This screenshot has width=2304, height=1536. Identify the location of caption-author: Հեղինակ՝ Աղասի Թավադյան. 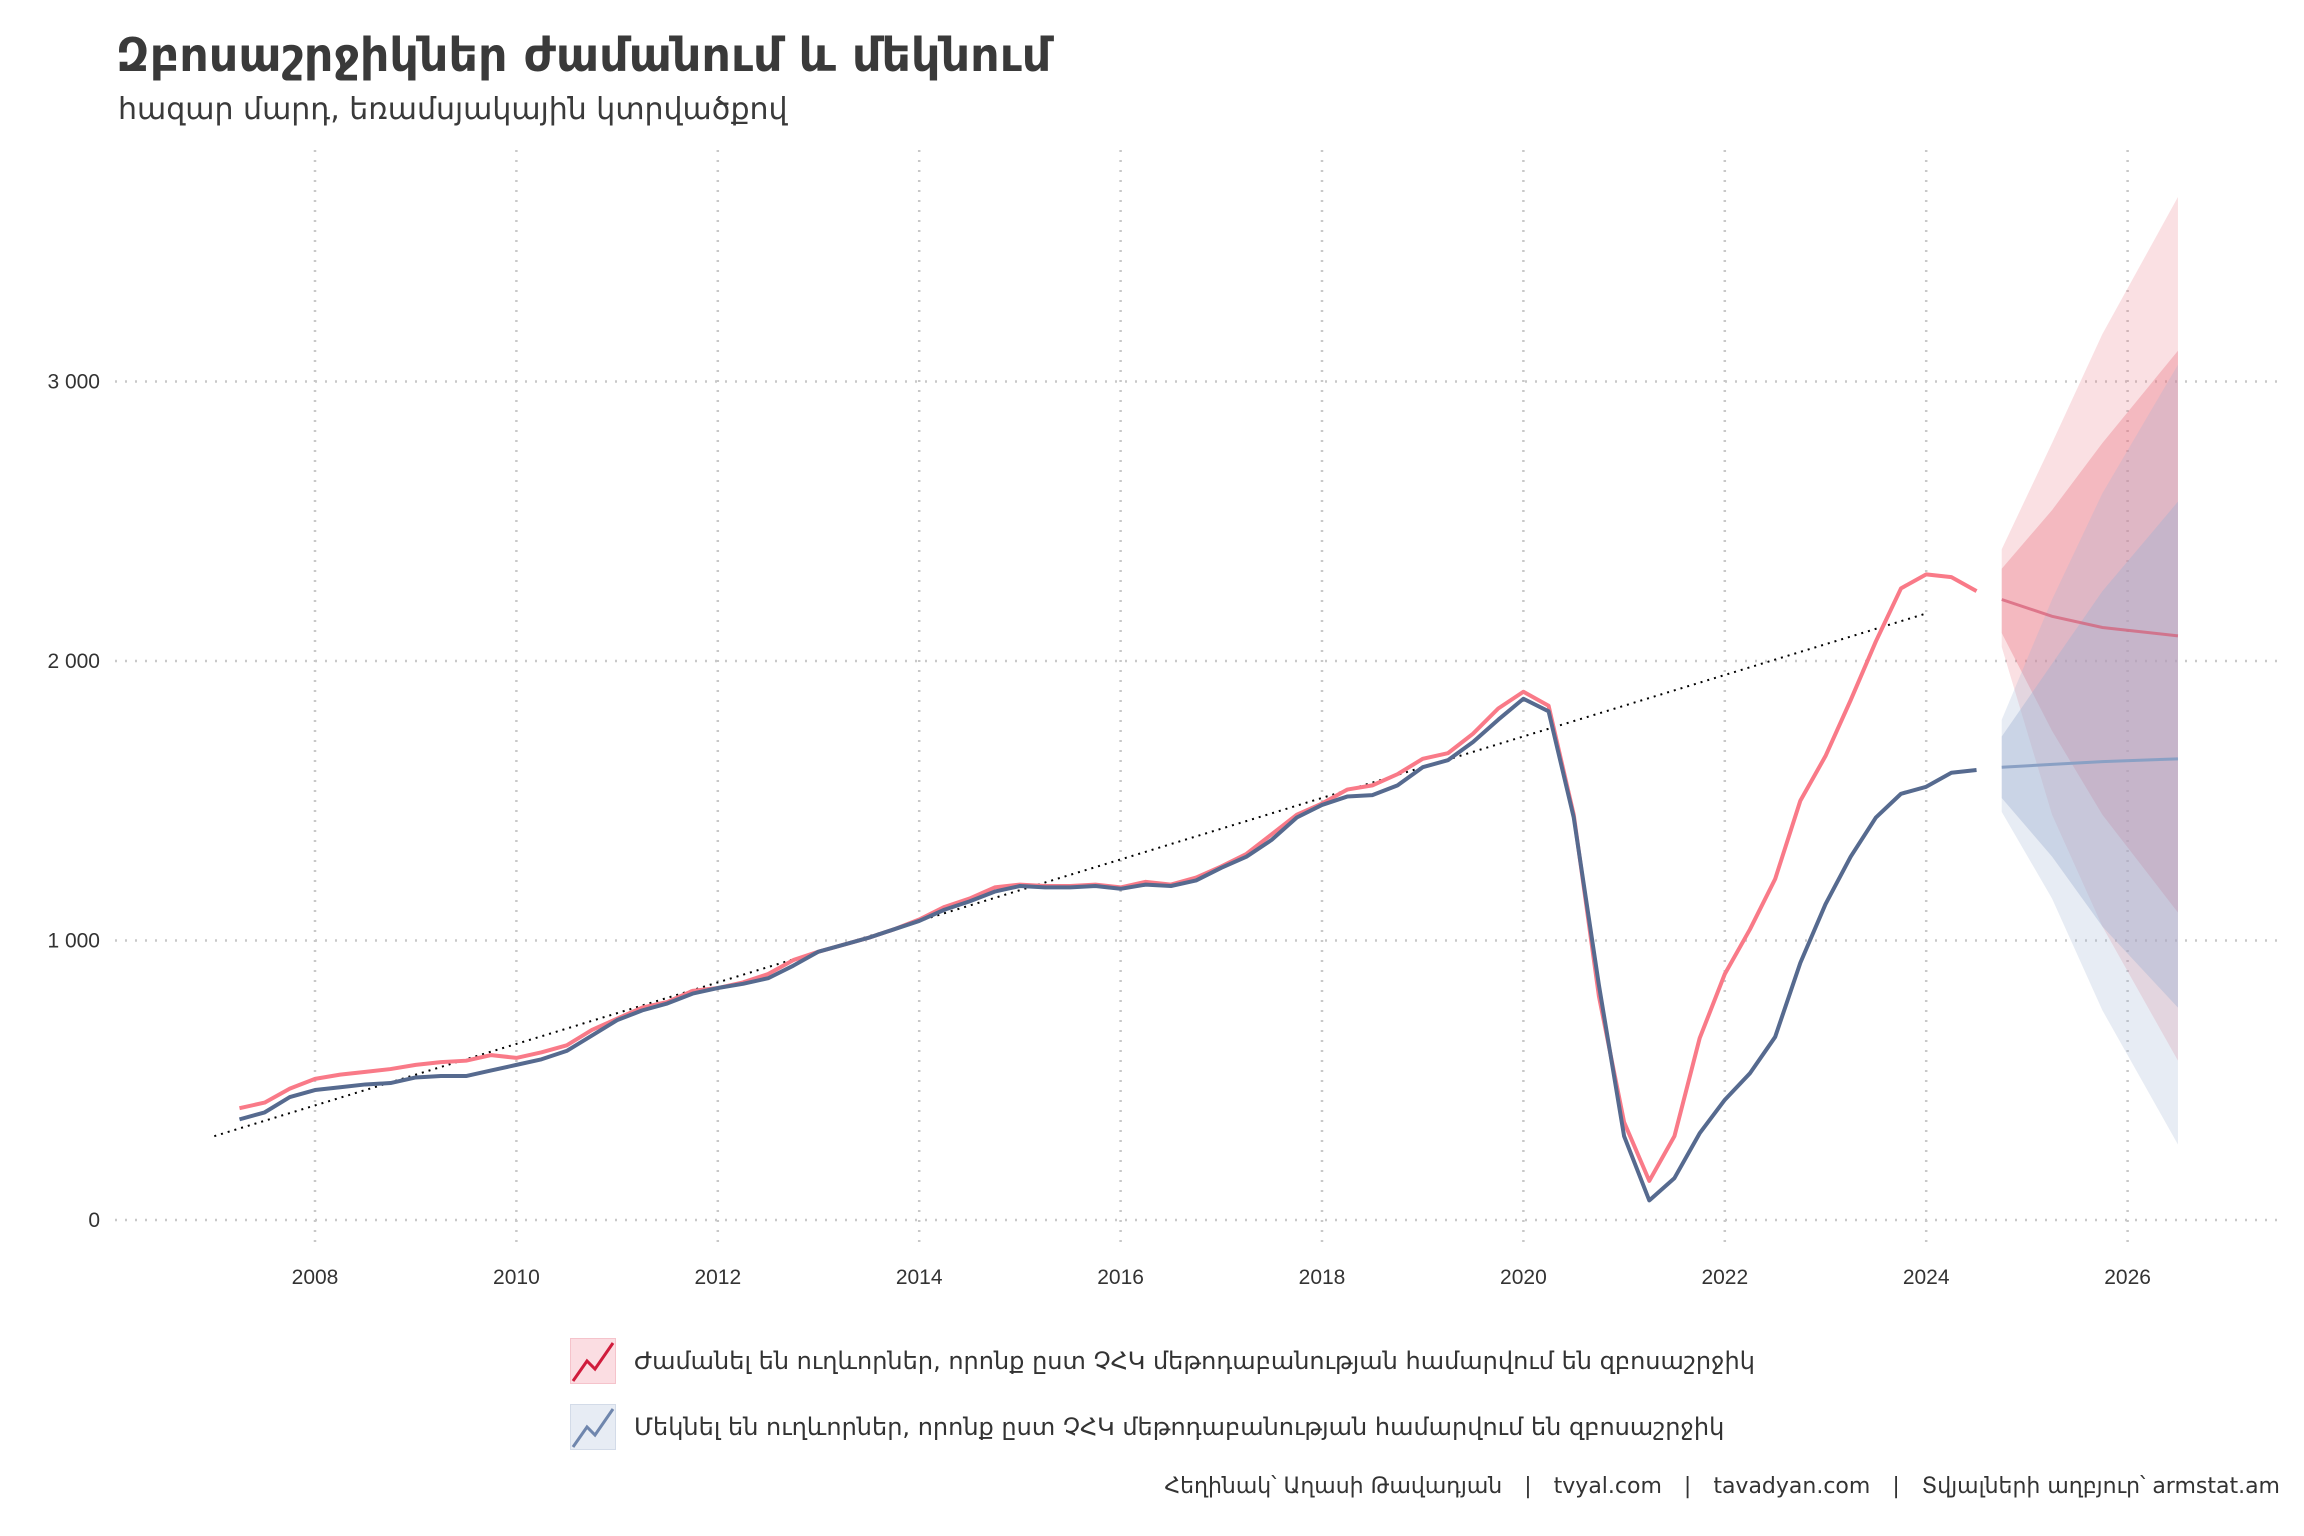
(1333, 1486).